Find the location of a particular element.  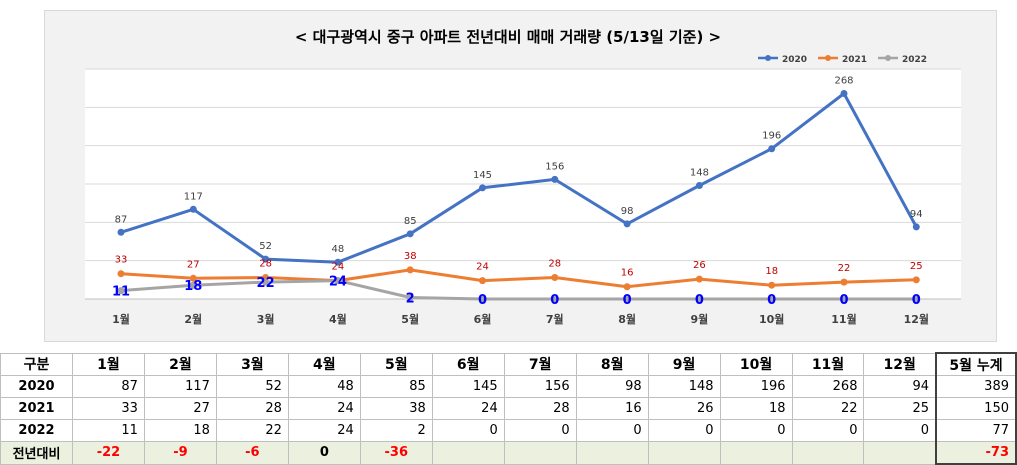

x-tick-label: 12월 is located at coordinates (916, 319).